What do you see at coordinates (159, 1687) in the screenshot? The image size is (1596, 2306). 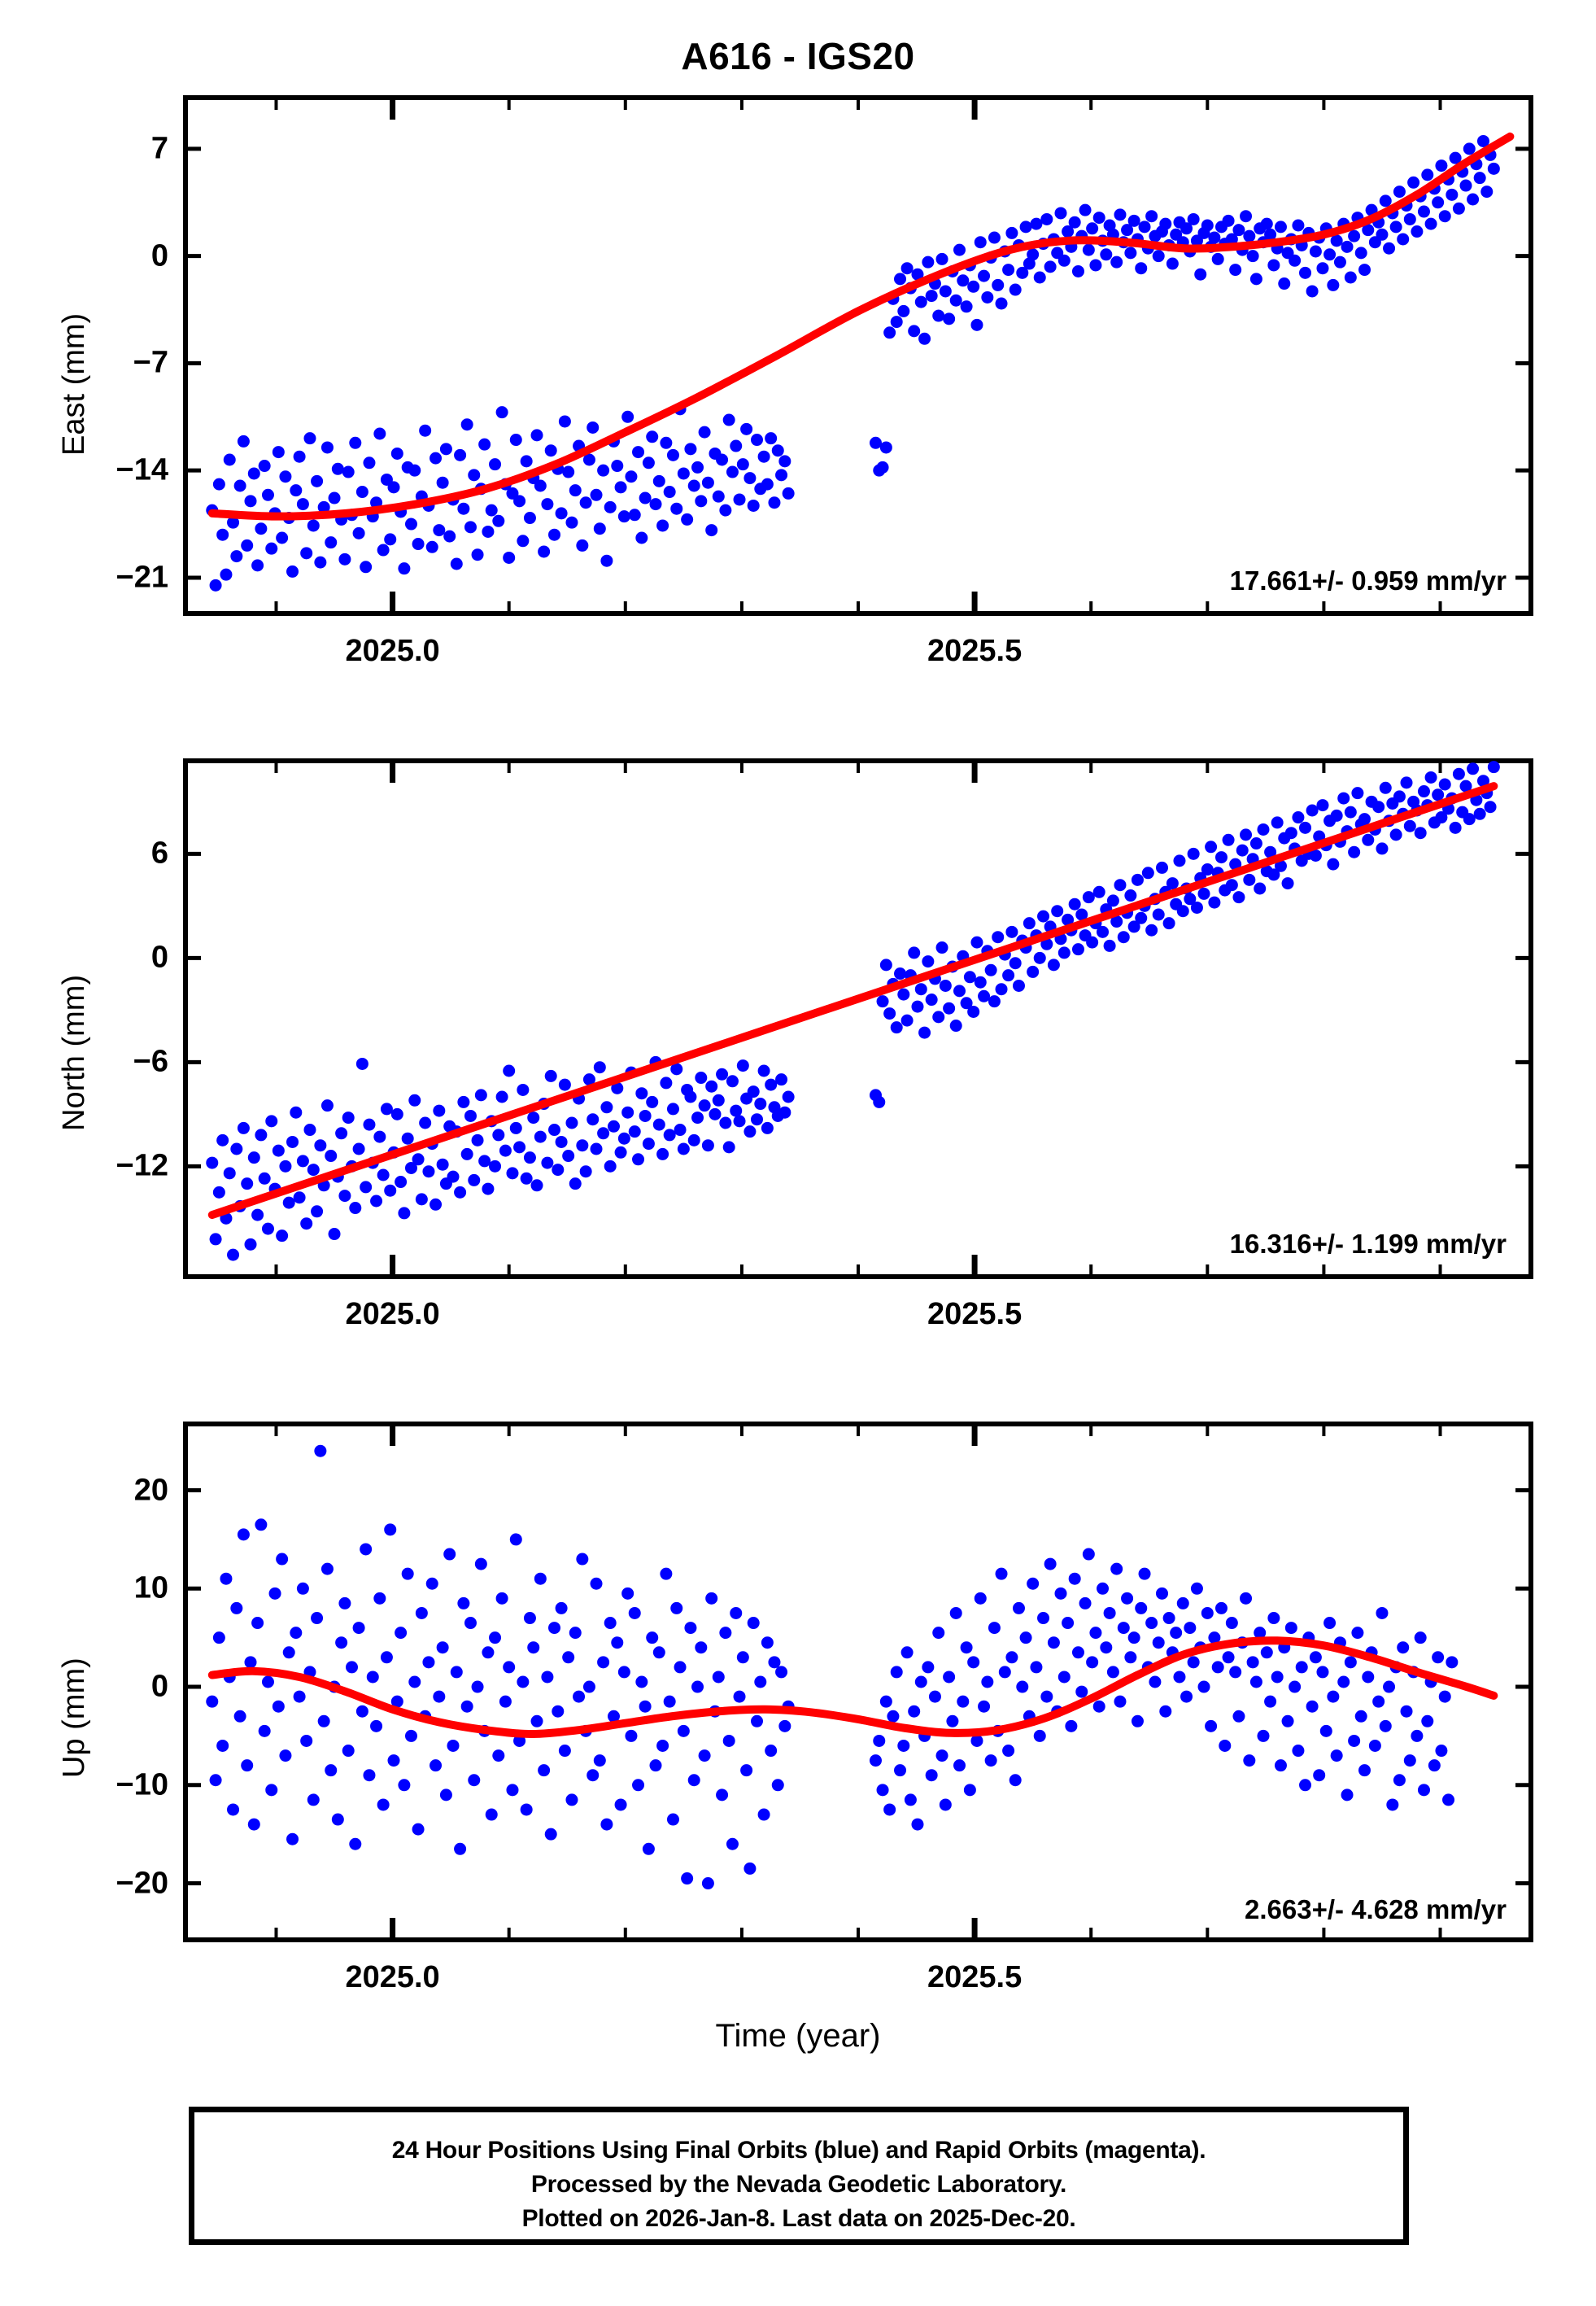 I see `panel-up-ytick-label: 0` at bounding box center [159, 1687].